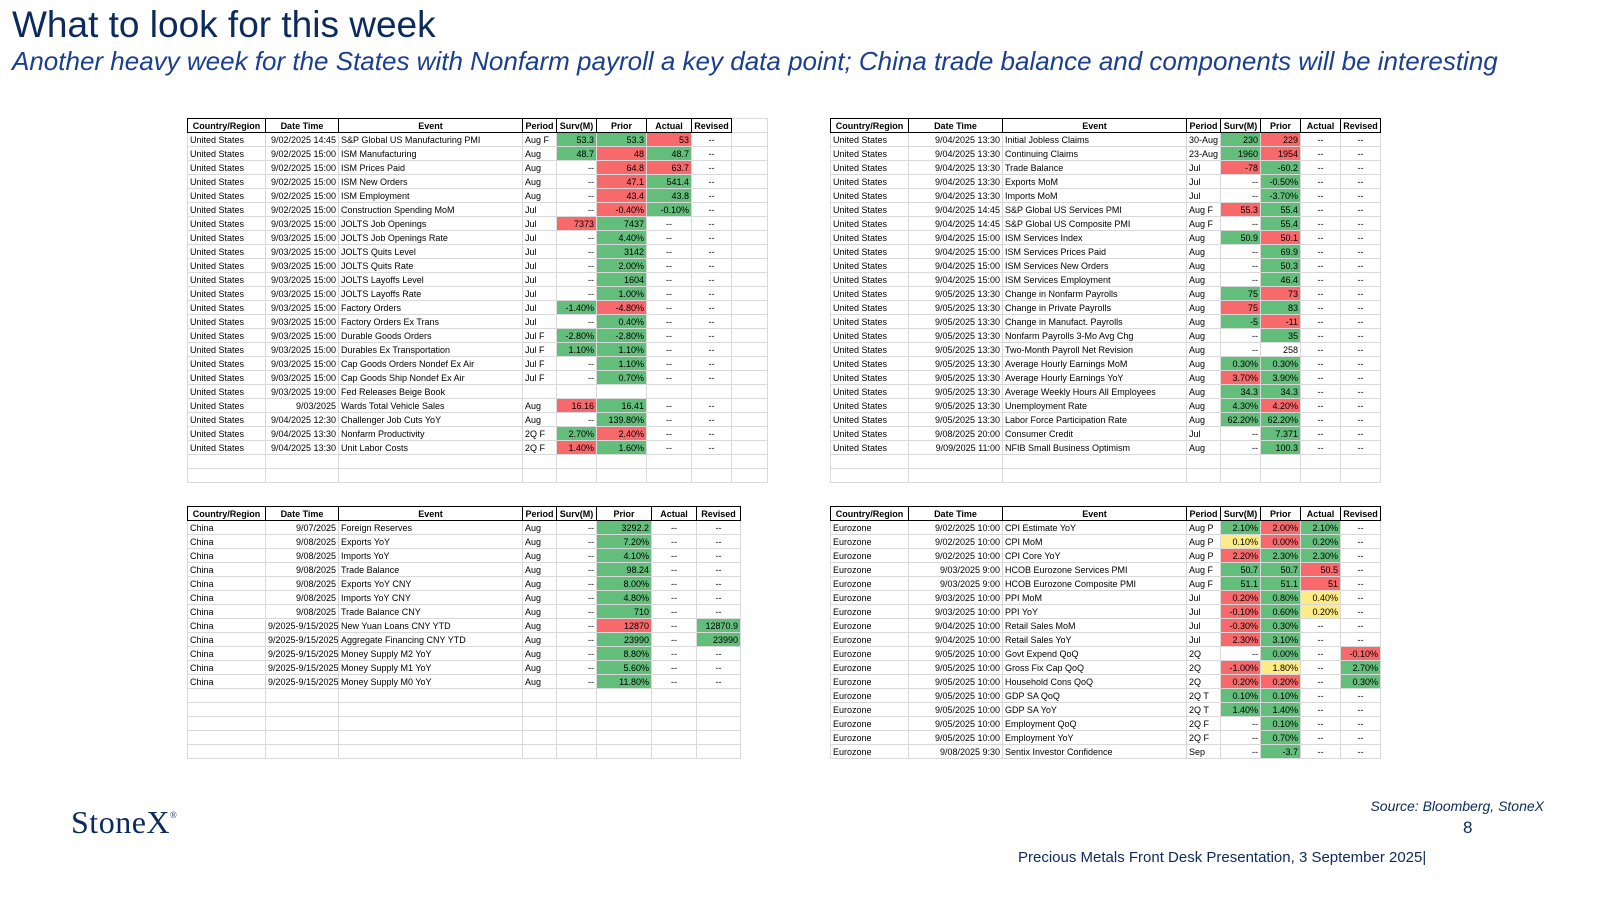  What do you see at coordinates (869, 695) in the screenshot?
I see `cell-country: Eurozone` at bounding box center [869, 695].